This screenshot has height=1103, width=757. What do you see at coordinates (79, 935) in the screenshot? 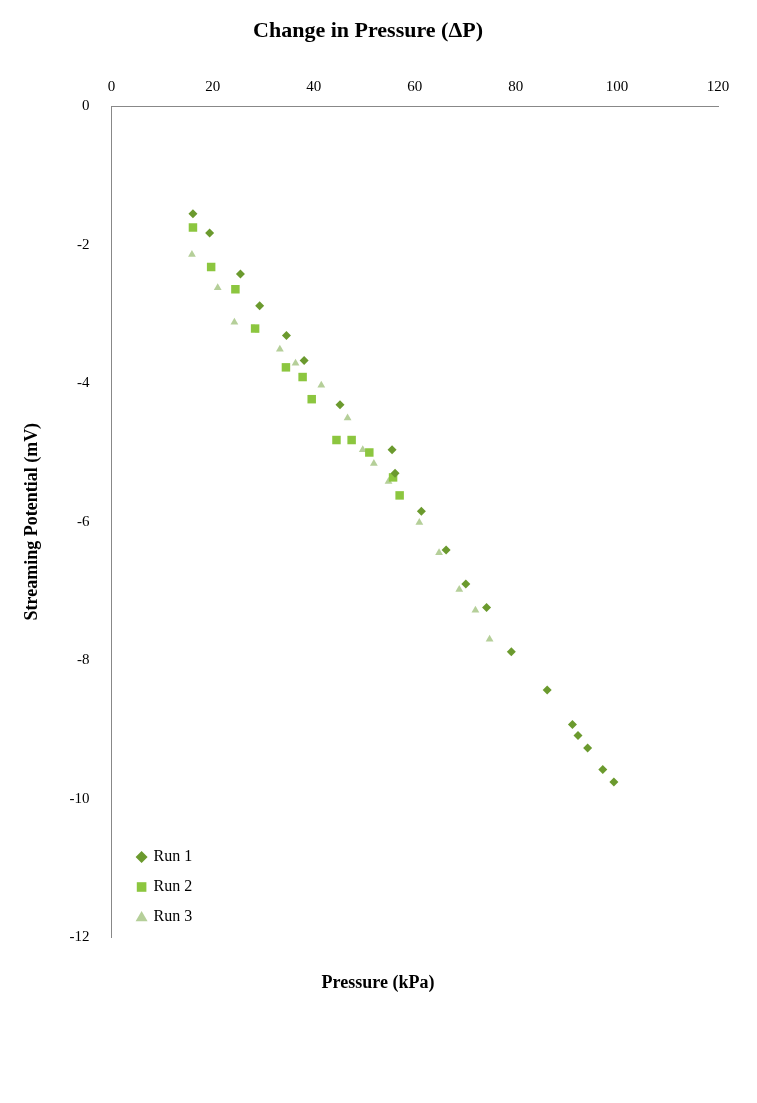
I see `y-tick-label: -12` at bounding box center [79, 935].